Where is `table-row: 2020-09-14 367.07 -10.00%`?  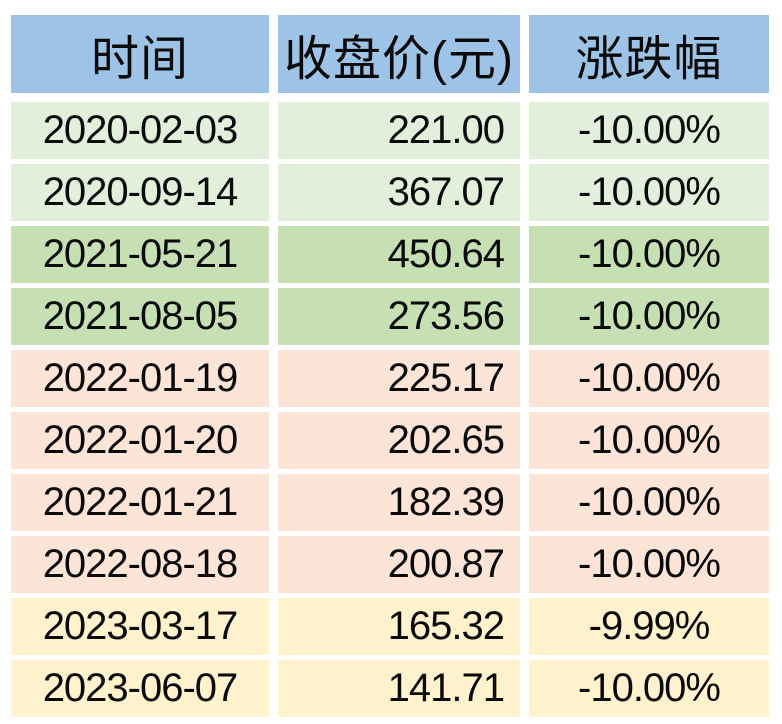 table-row: 2020-09-14 367.07 -10.00% is located at coordinates (396, 192).